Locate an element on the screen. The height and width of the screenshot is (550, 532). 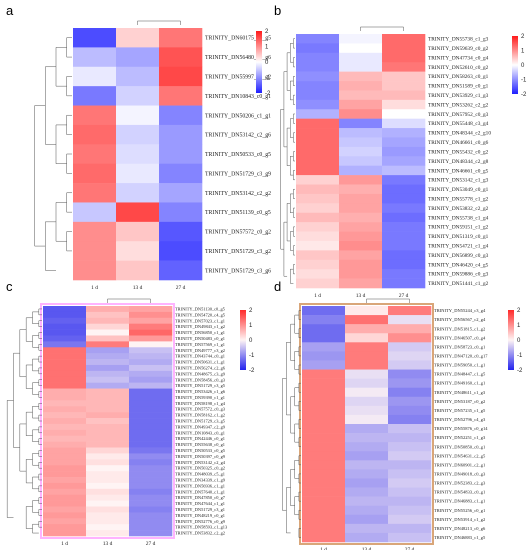
row-label: TRINITY_DN53049_c0_g1 is located at coordinates (458, 190).